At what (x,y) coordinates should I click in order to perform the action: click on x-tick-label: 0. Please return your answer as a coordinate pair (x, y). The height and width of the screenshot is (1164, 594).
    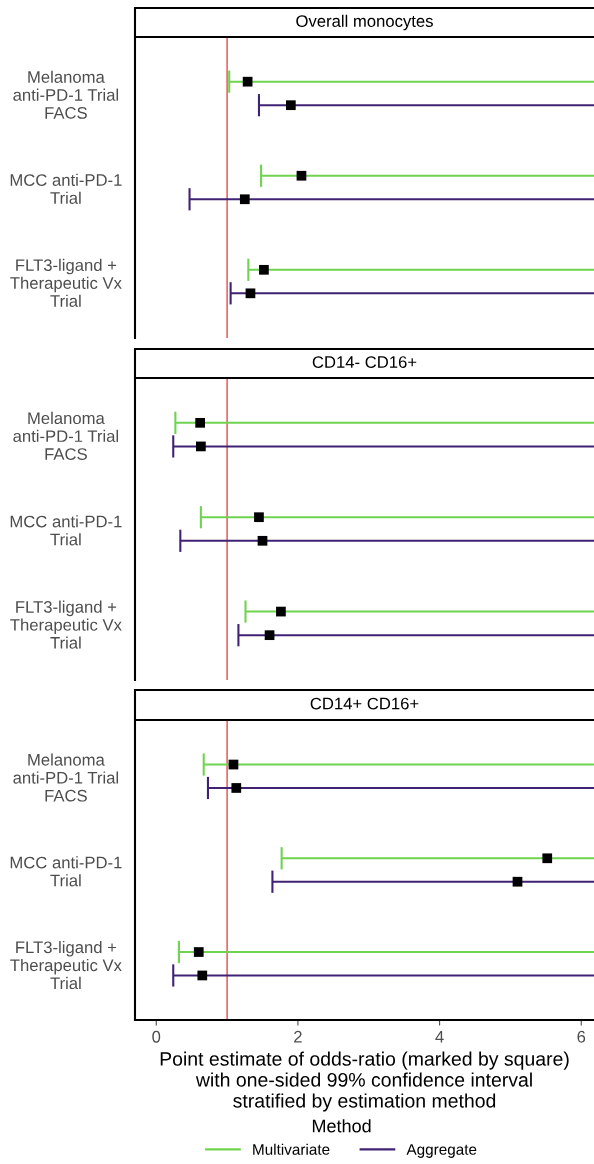
    Looking at the image, I should click on (156, 1036).